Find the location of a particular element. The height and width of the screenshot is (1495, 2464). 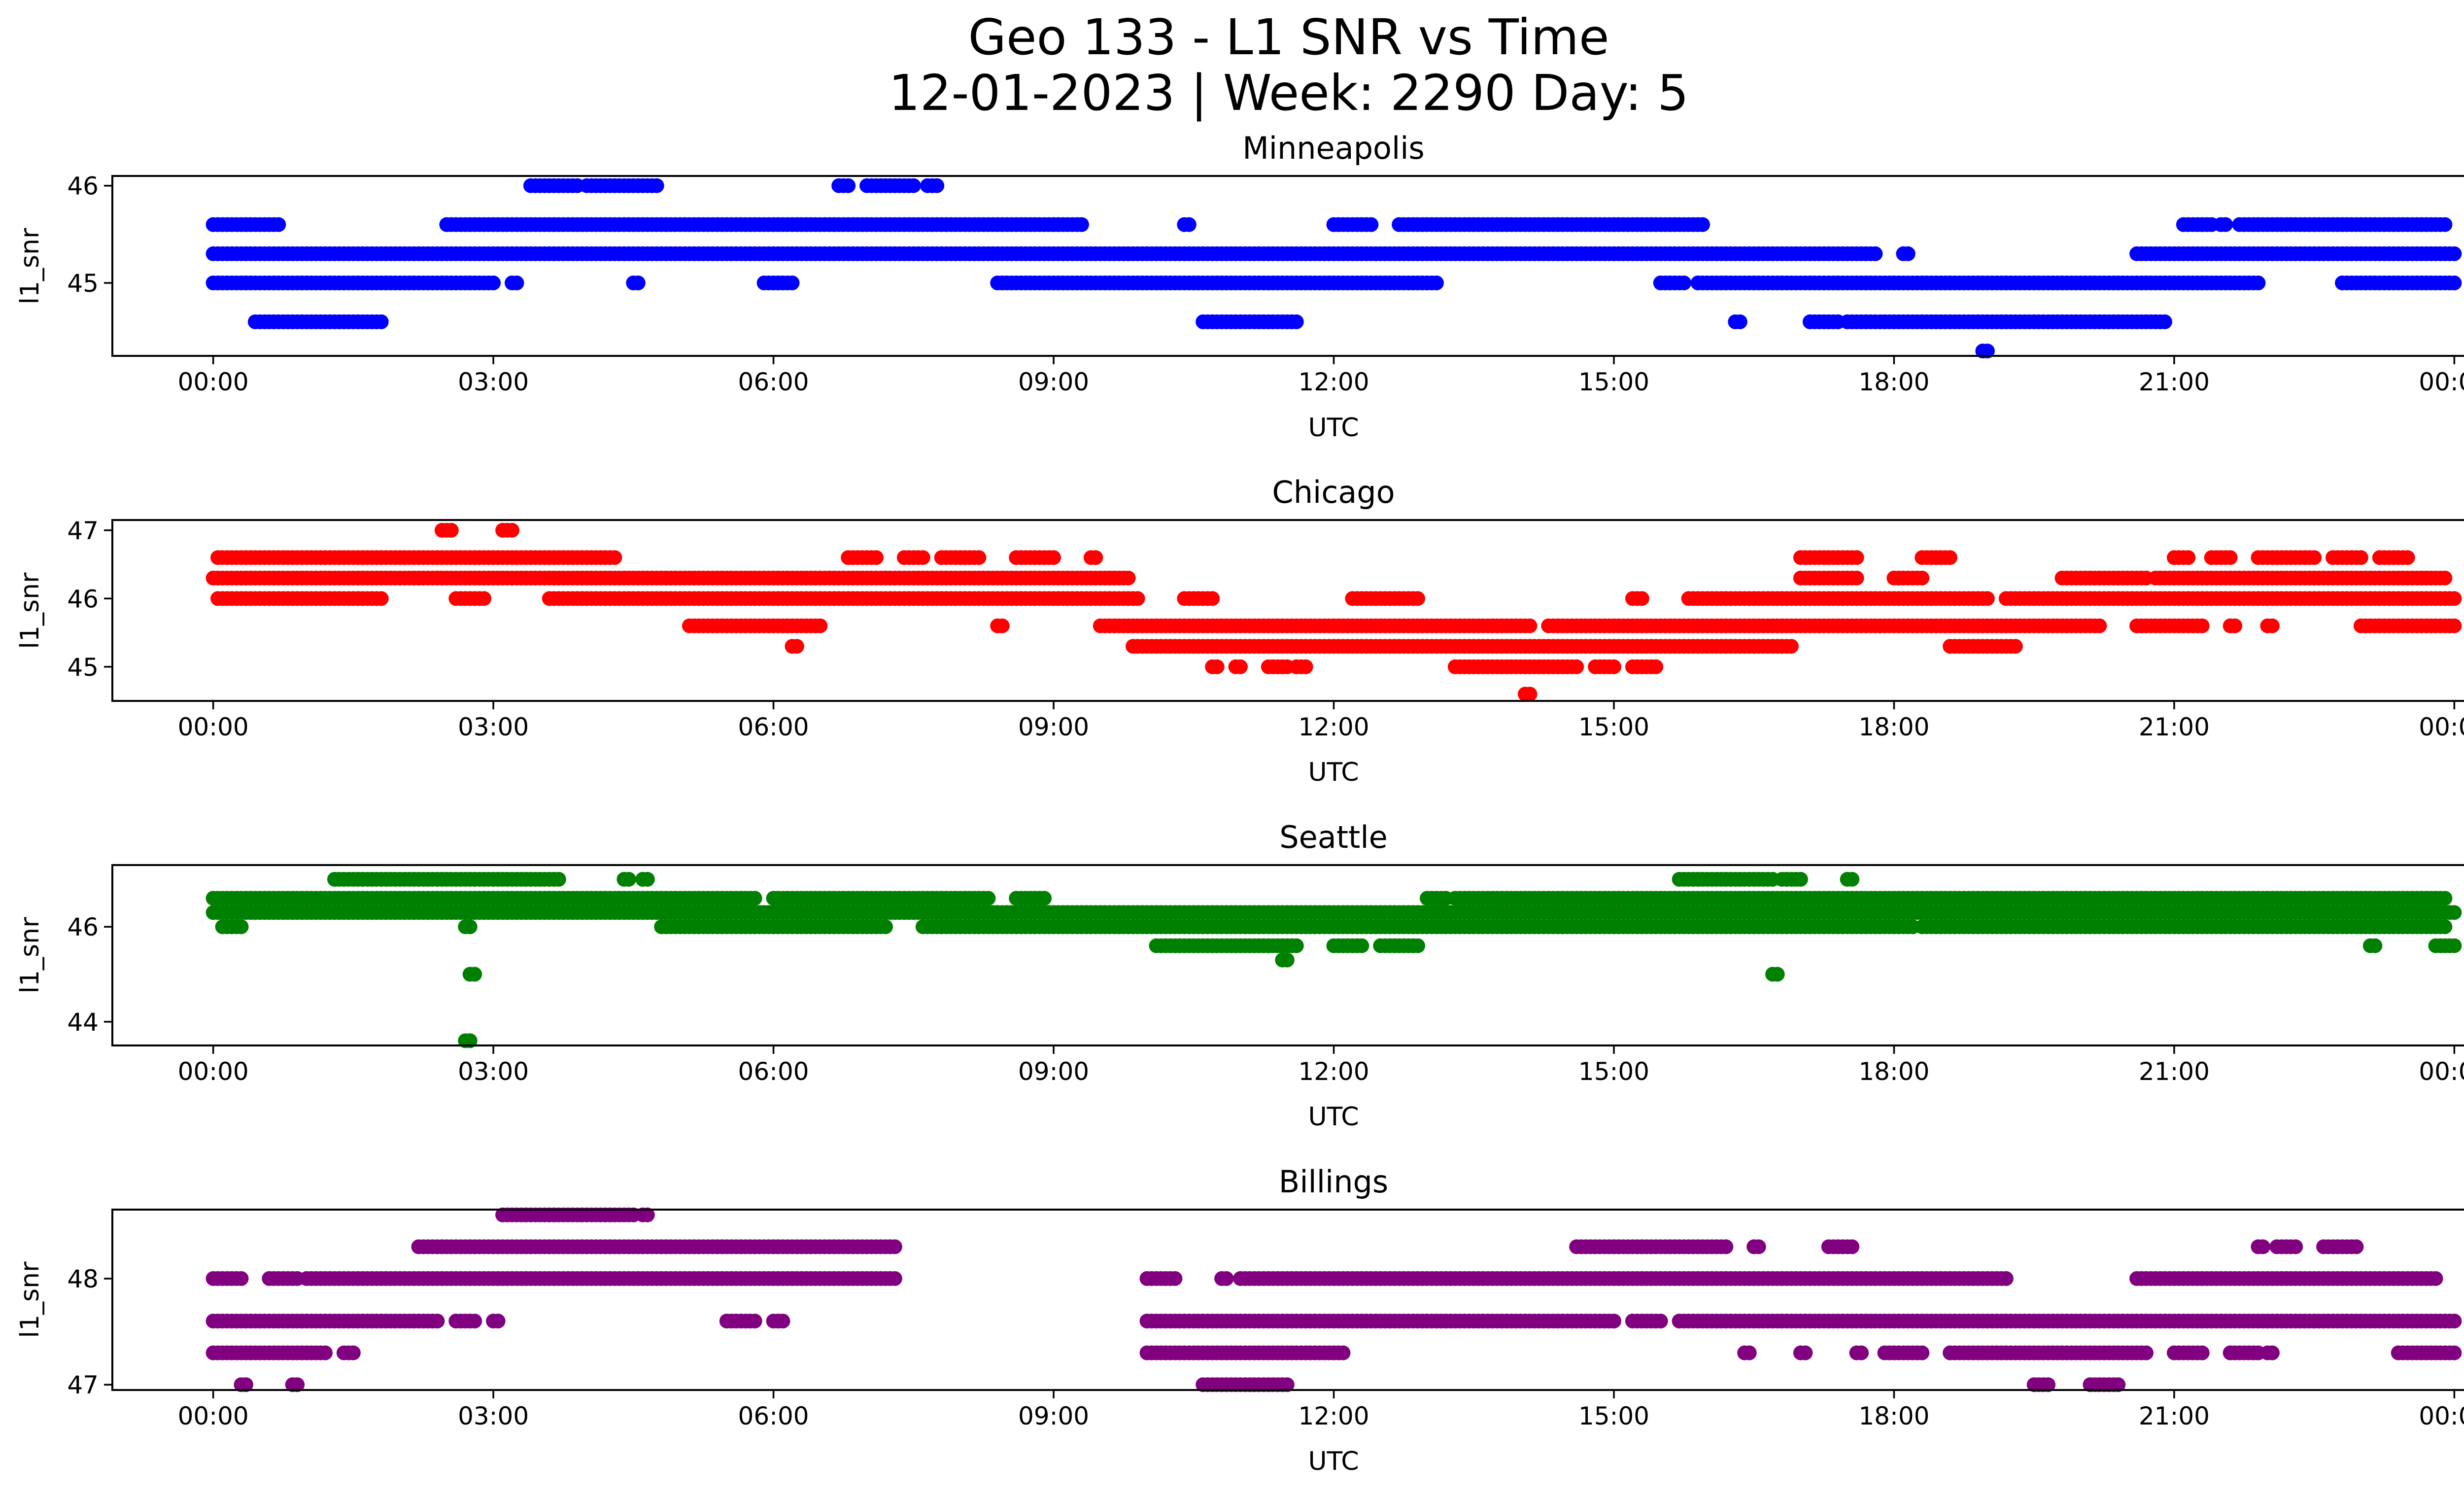

subplot-title: Minneapolis is located at coordinates (1333, 148).